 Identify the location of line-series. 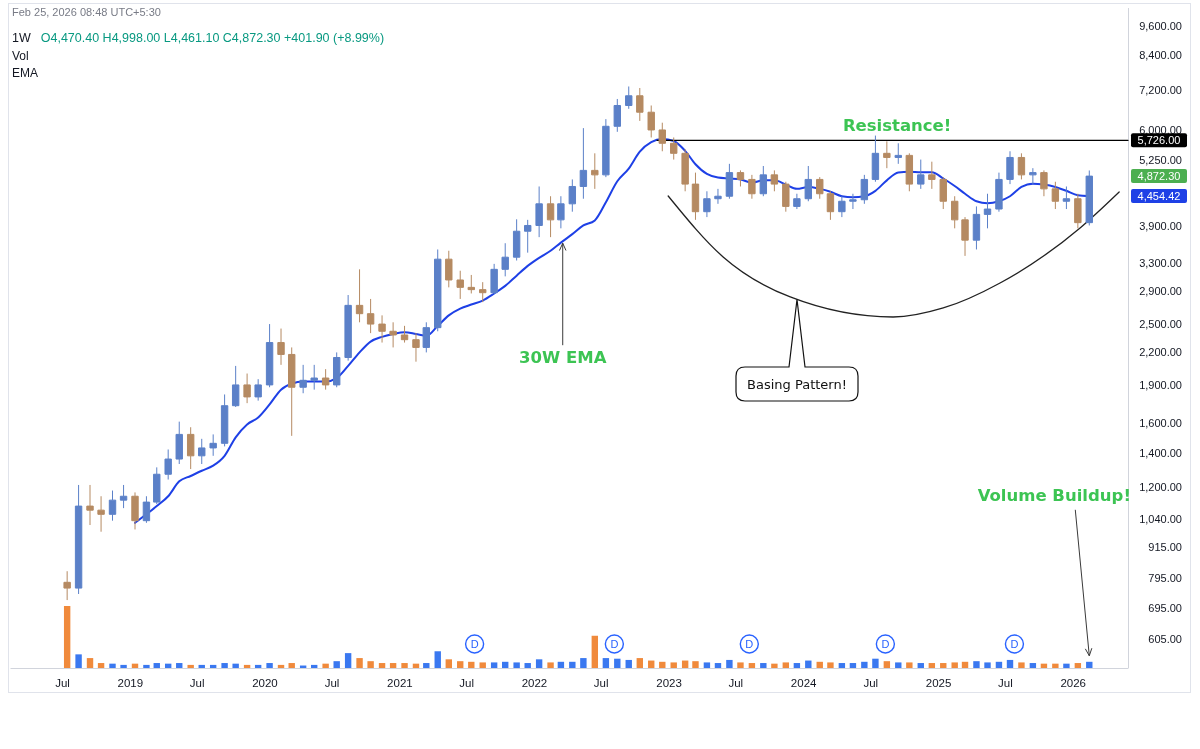
(893, 254).